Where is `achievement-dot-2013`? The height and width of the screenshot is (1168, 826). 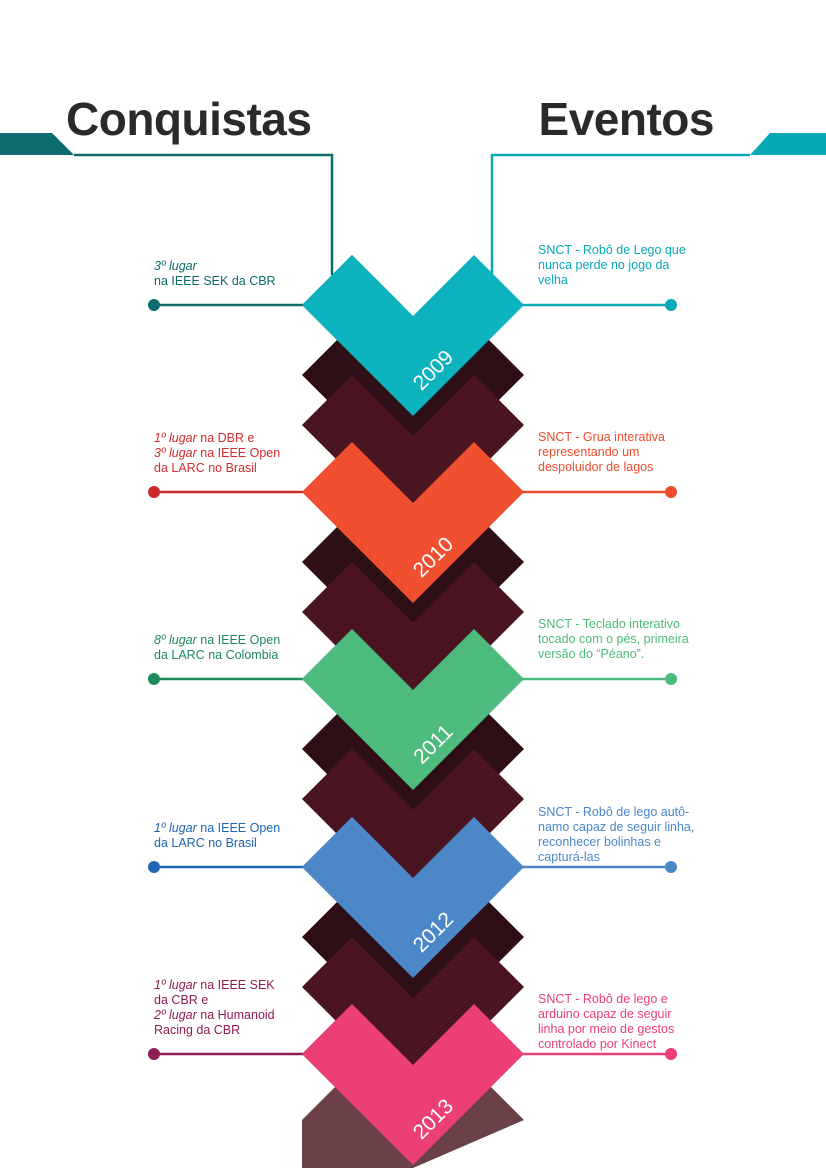
achievement-dot-2013 is located at coordinates (154, 1054).